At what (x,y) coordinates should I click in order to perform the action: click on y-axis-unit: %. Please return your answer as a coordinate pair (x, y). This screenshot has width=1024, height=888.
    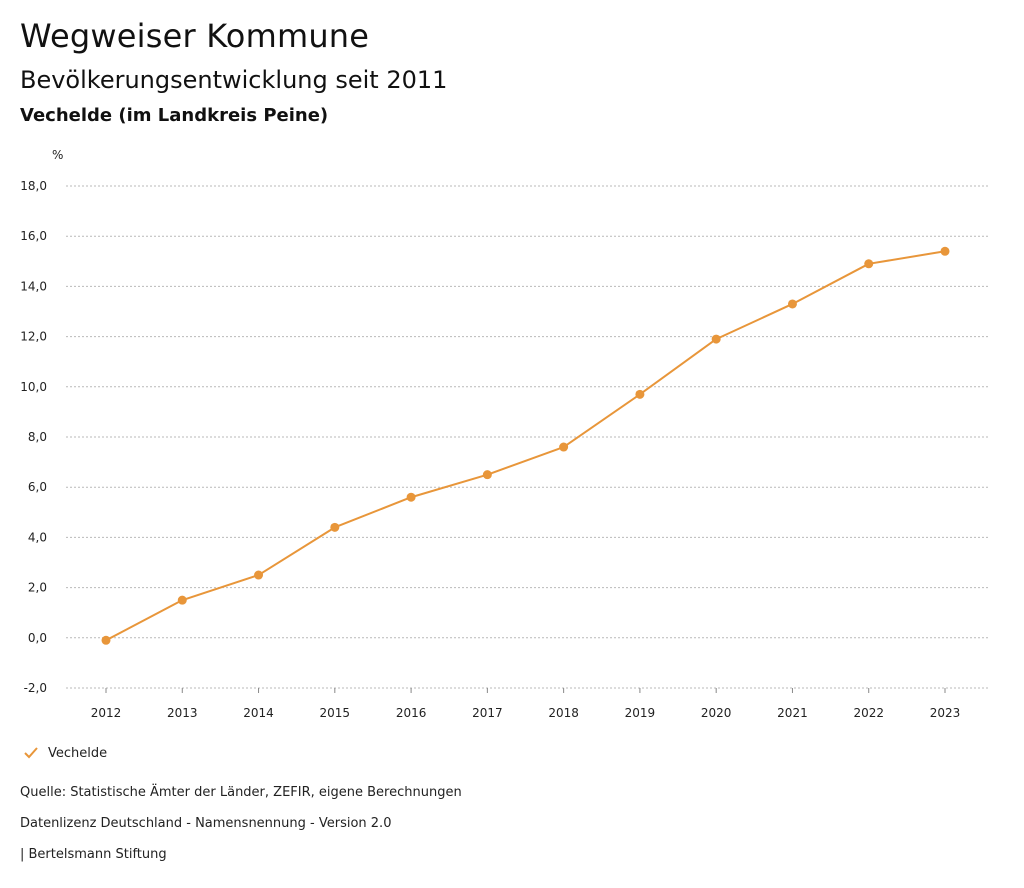
    Looking at the image, I should click on (57, 155).